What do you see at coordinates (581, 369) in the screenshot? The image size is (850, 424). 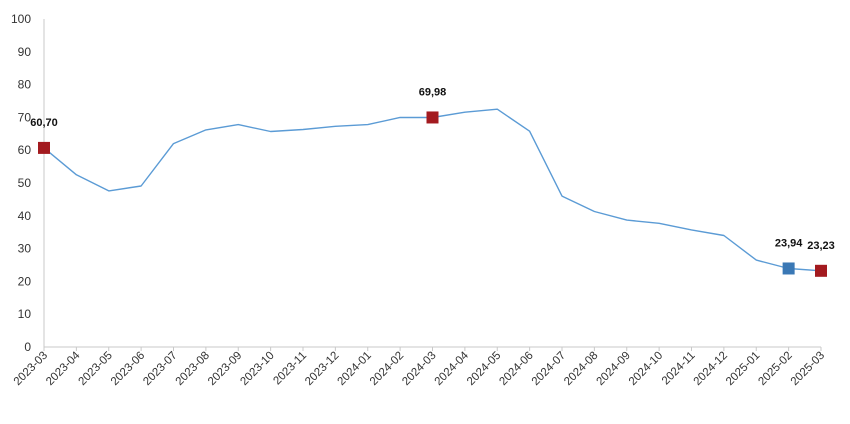 I see `x-tick-label: 2024-08` at bounding box center [581, 369].